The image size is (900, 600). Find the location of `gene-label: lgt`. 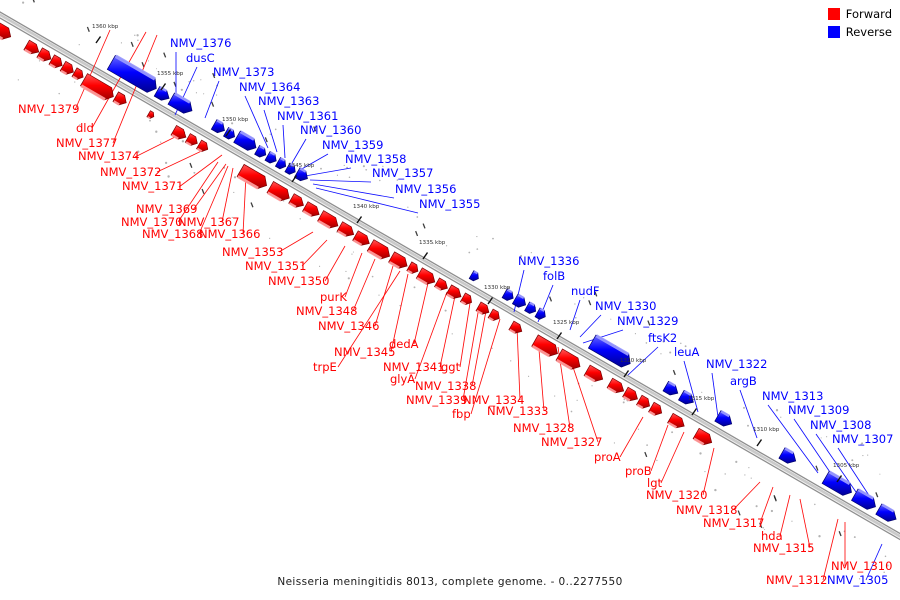

gene-label: lgt is located at coordinates (655, 483).